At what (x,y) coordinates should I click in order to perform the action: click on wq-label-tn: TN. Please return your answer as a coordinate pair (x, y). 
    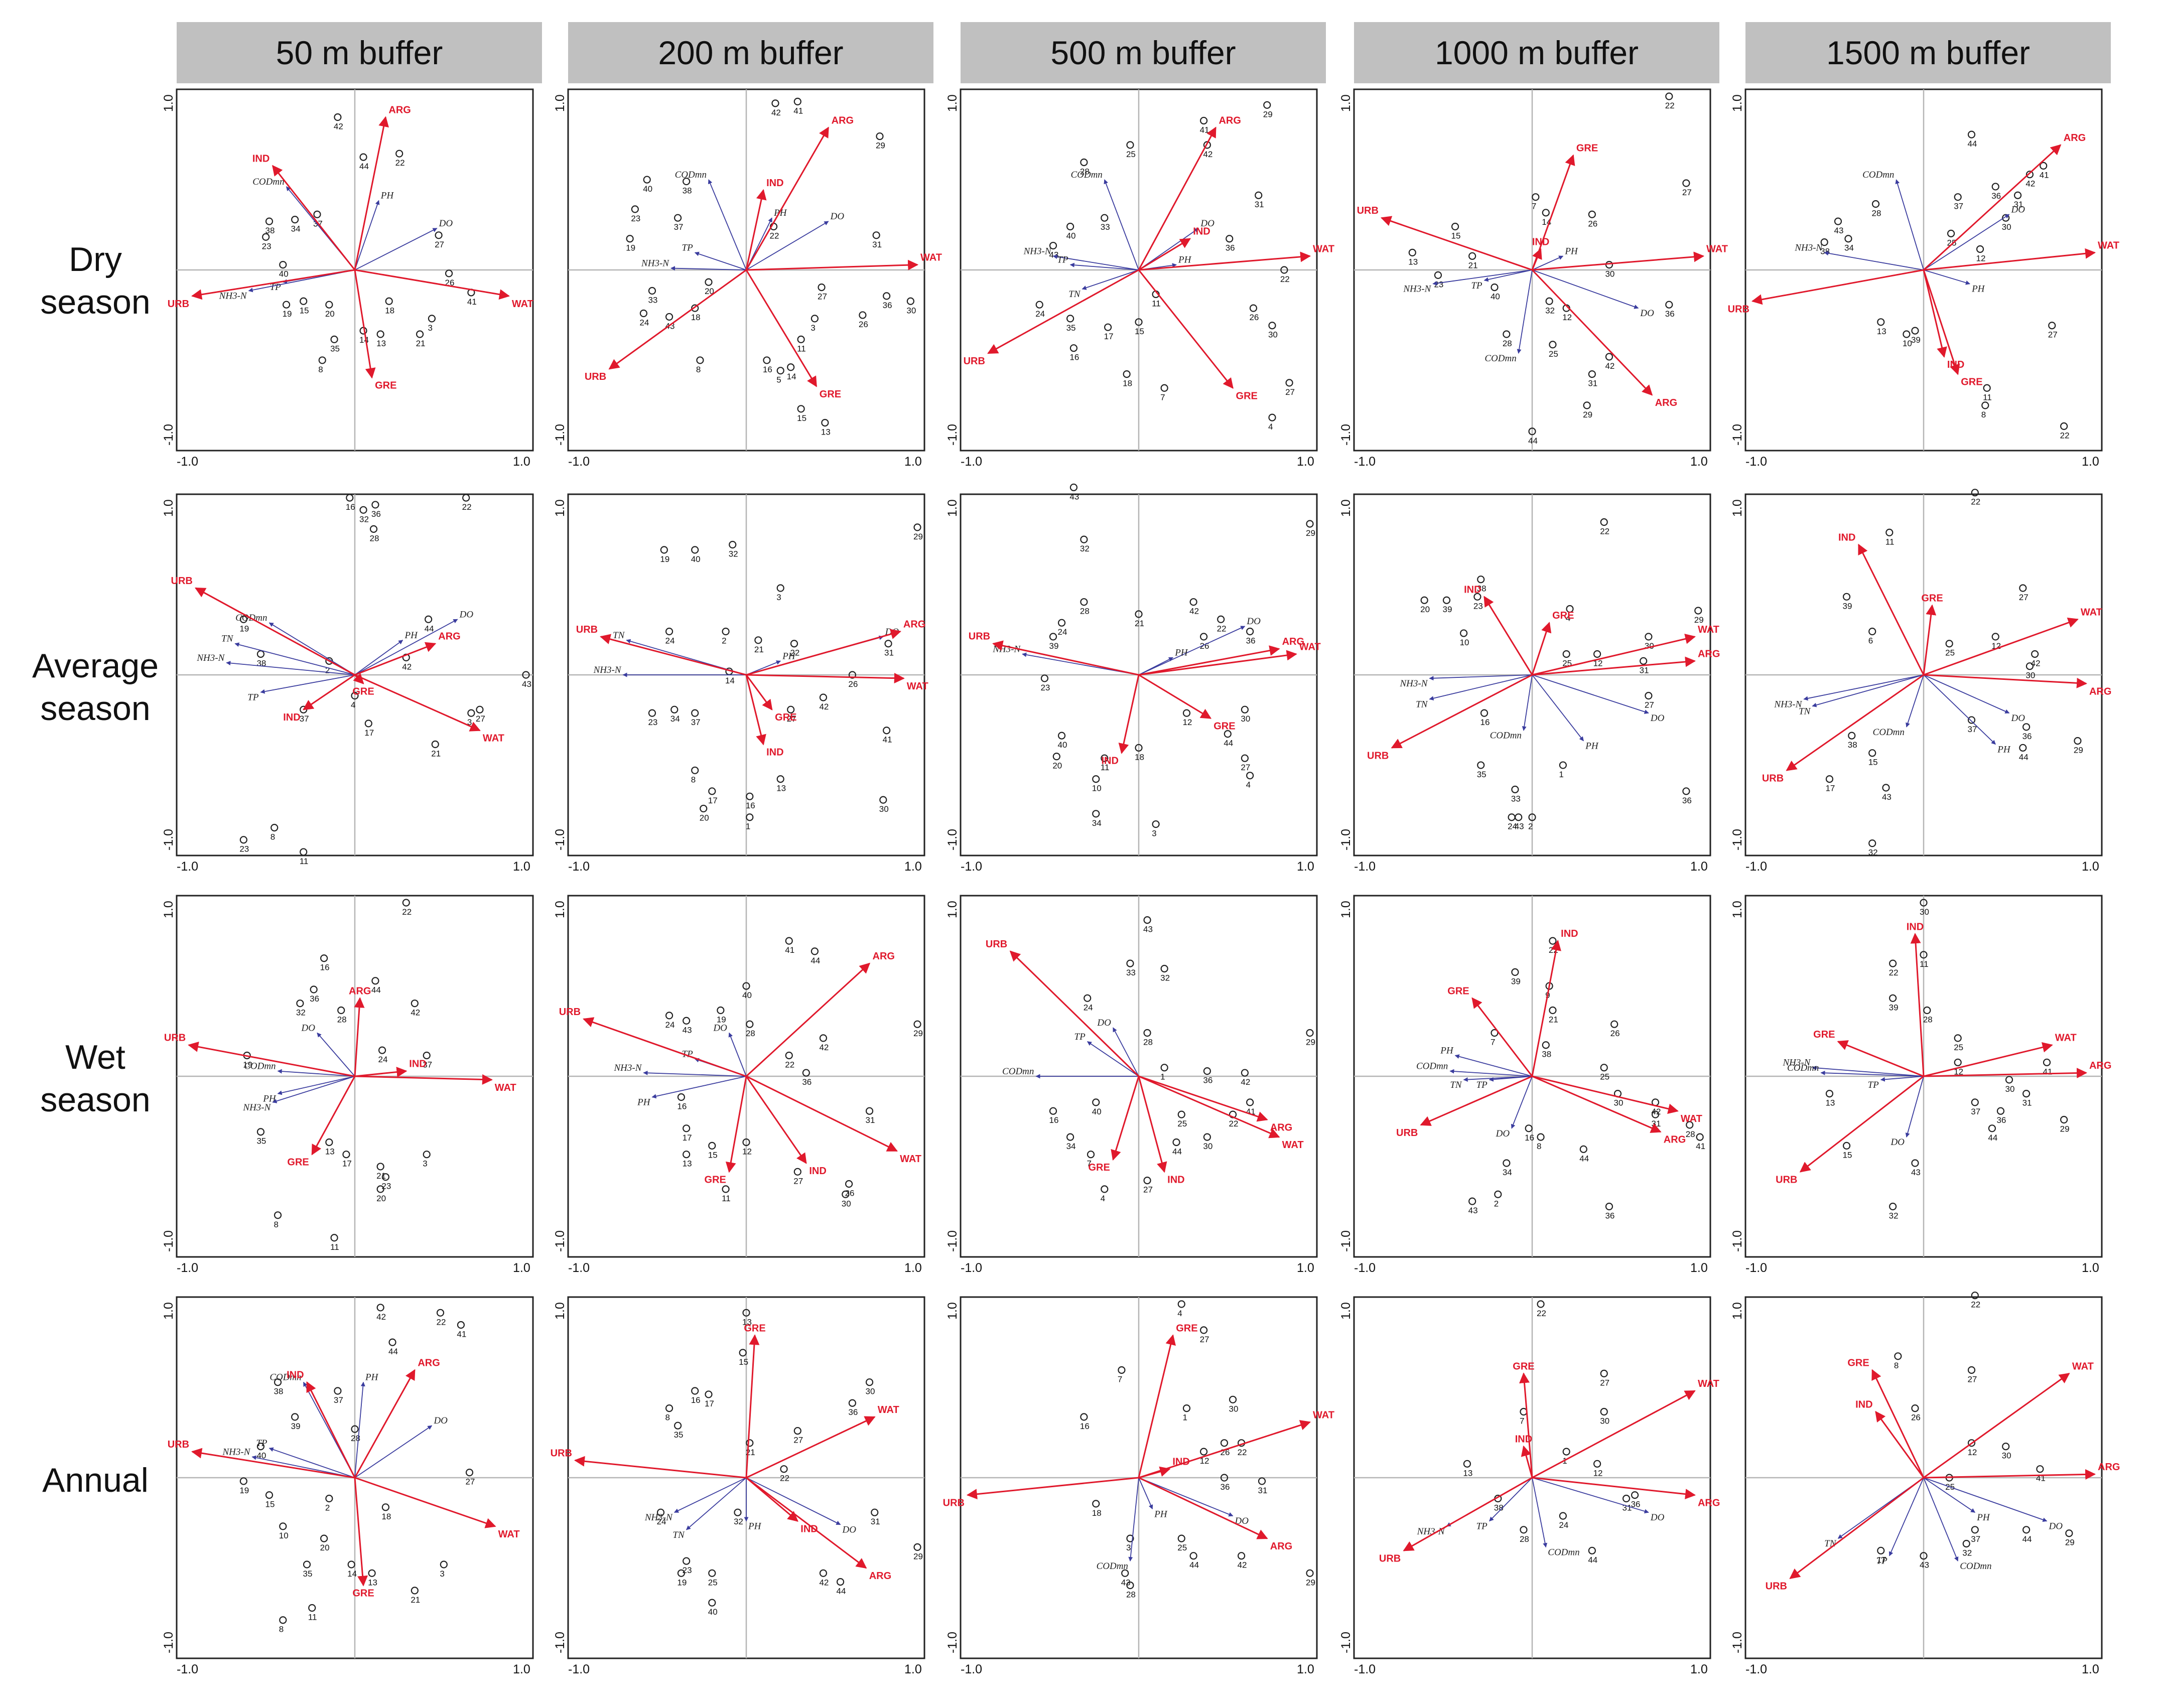
    Looking at the image, I should click on (1422, 704).